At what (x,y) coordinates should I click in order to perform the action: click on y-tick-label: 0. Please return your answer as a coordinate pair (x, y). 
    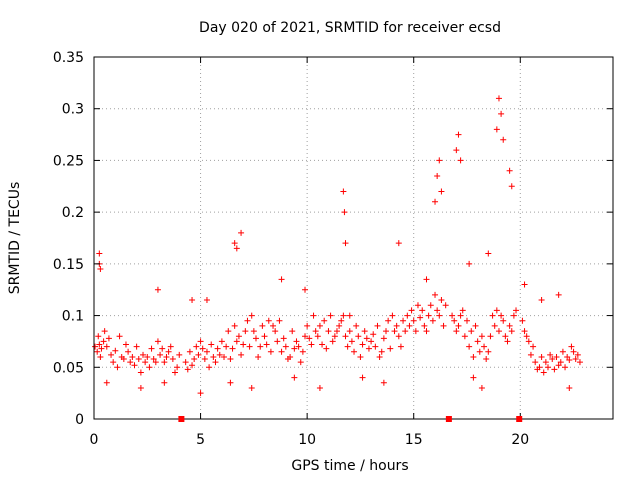
    Looking at the image, I should click on (79, 420).